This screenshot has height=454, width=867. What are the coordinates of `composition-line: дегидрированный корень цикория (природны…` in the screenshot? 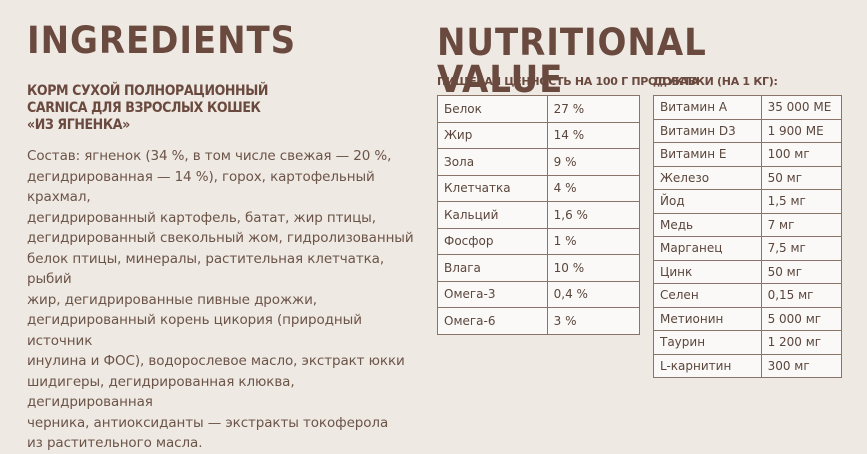 It's located at (194, 330).